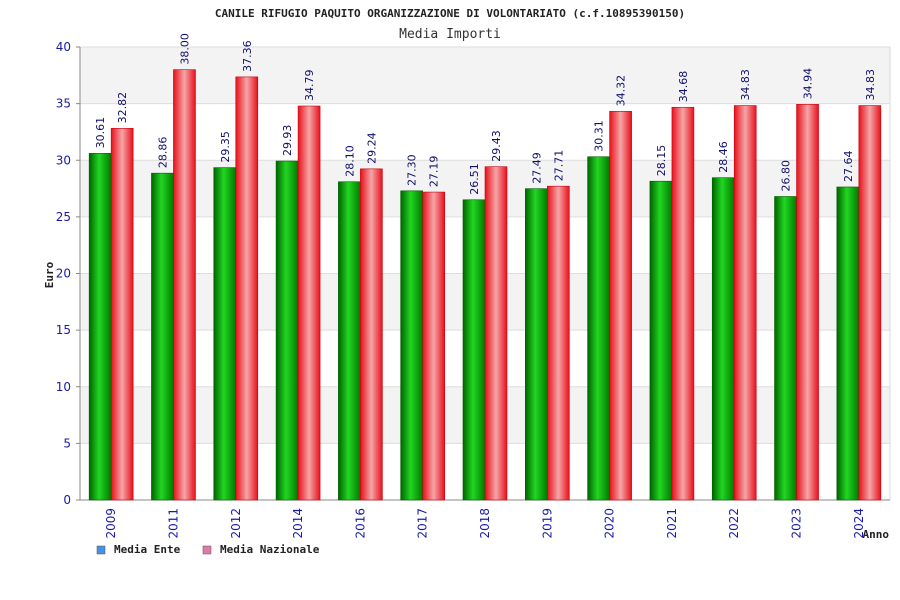  Describe the element at coordinates (309, 86) in the screenshot. I see `value-label-media-nazionale-2014: 34.79` at that location.